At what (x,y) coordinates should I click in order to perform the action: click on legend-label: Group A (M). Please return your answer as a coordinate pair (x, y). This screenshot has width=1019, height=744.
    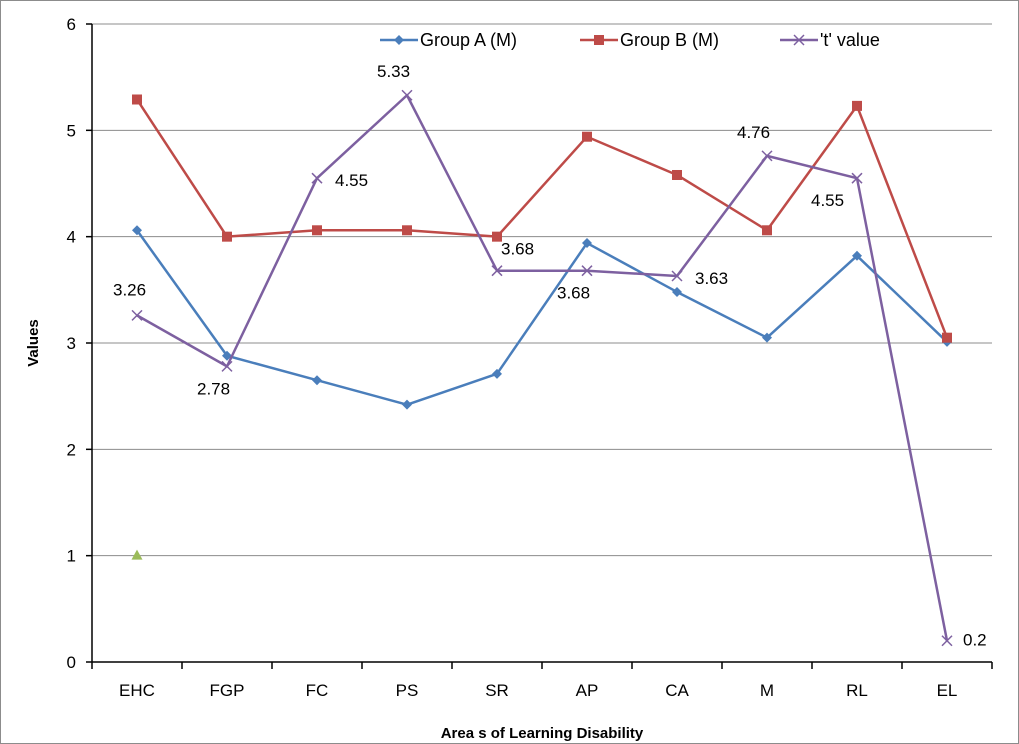
    Looking at the image, I should click on (468, 40).